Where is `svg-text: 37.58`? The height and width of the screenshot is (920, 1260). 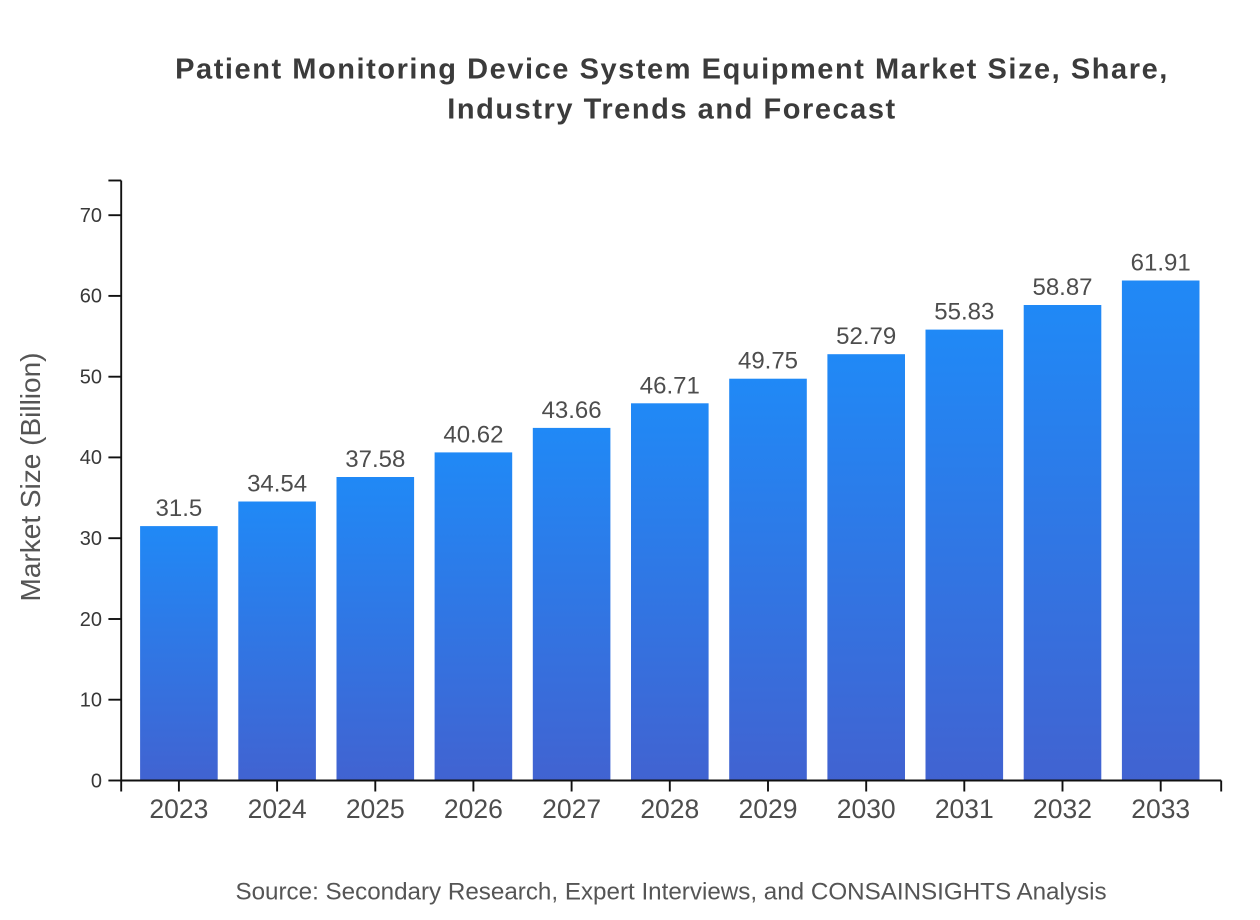 svg-text: 37.58 is located at coordinates (375, 459).